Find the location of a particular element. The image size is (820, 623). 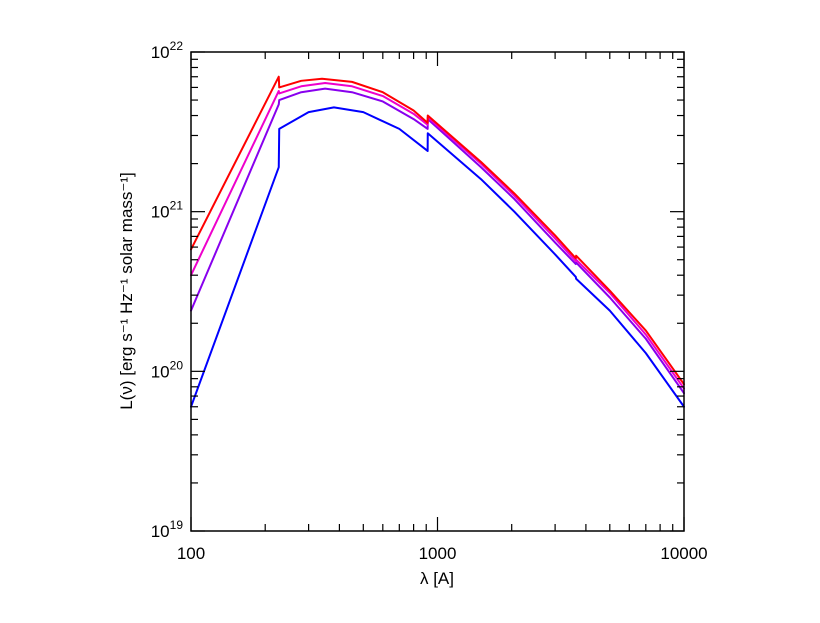

y-tick-label: 1020 is located at coordinates (167, 369).